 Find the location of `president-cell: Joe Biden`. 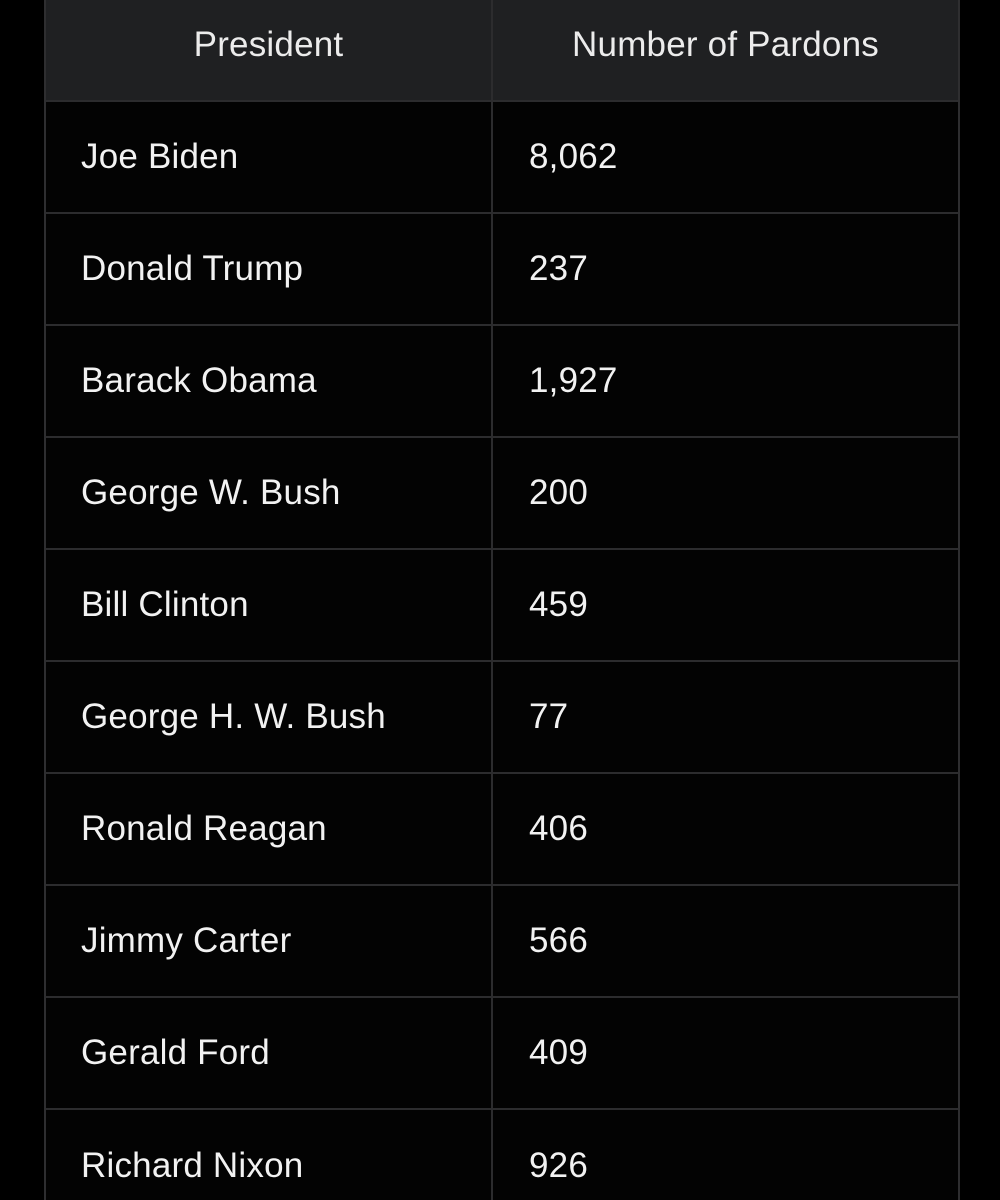

president-cell: Joe Biden is located at coordinates (269, 157).